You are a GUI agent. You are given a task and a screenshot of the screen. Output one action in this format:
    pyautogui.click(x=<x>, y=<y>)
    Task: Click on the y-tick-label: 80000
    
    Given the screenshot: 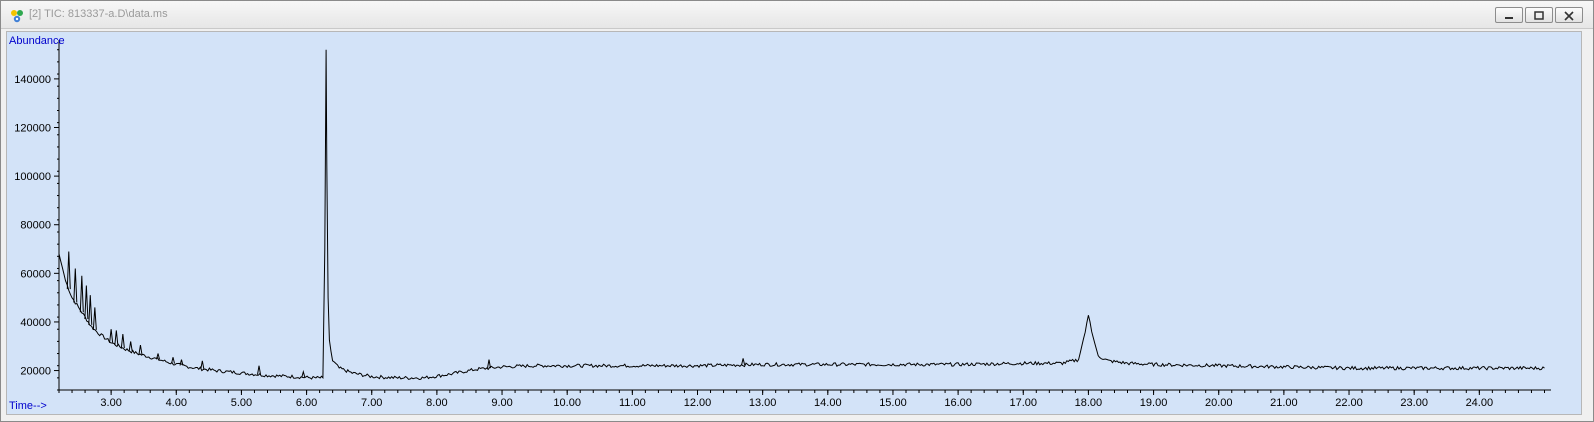 What is the action you would take?
    pyautogui.click(x=35, y=226)
    